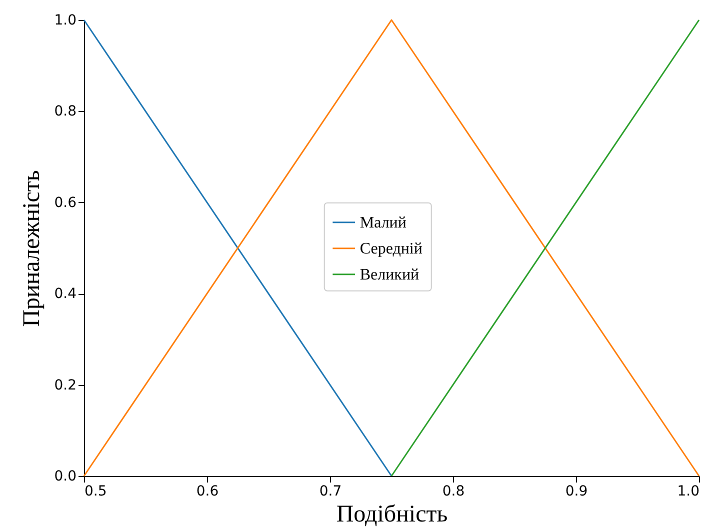  What do you see at coordinates (32, 248) in the screenshot?
I see `y-axis-title: Приналежність` at bounding box center [32, 248].